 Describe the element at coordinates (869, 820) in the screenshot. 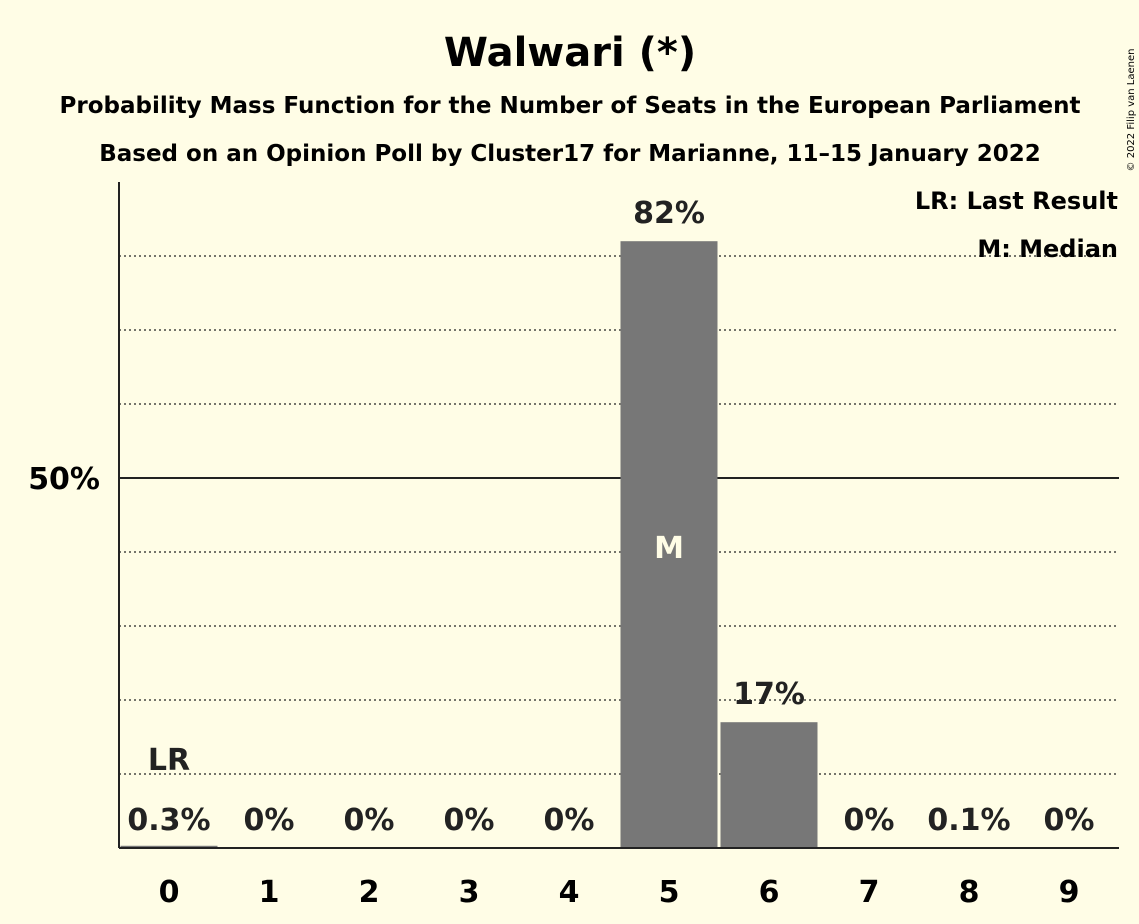

I see `data-label-7: 0%` at that location.